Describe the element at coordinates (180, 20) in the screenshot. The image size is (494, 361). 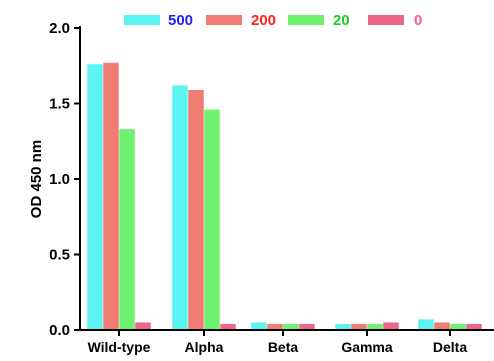
I see `legend-label-500: 500` at that location.